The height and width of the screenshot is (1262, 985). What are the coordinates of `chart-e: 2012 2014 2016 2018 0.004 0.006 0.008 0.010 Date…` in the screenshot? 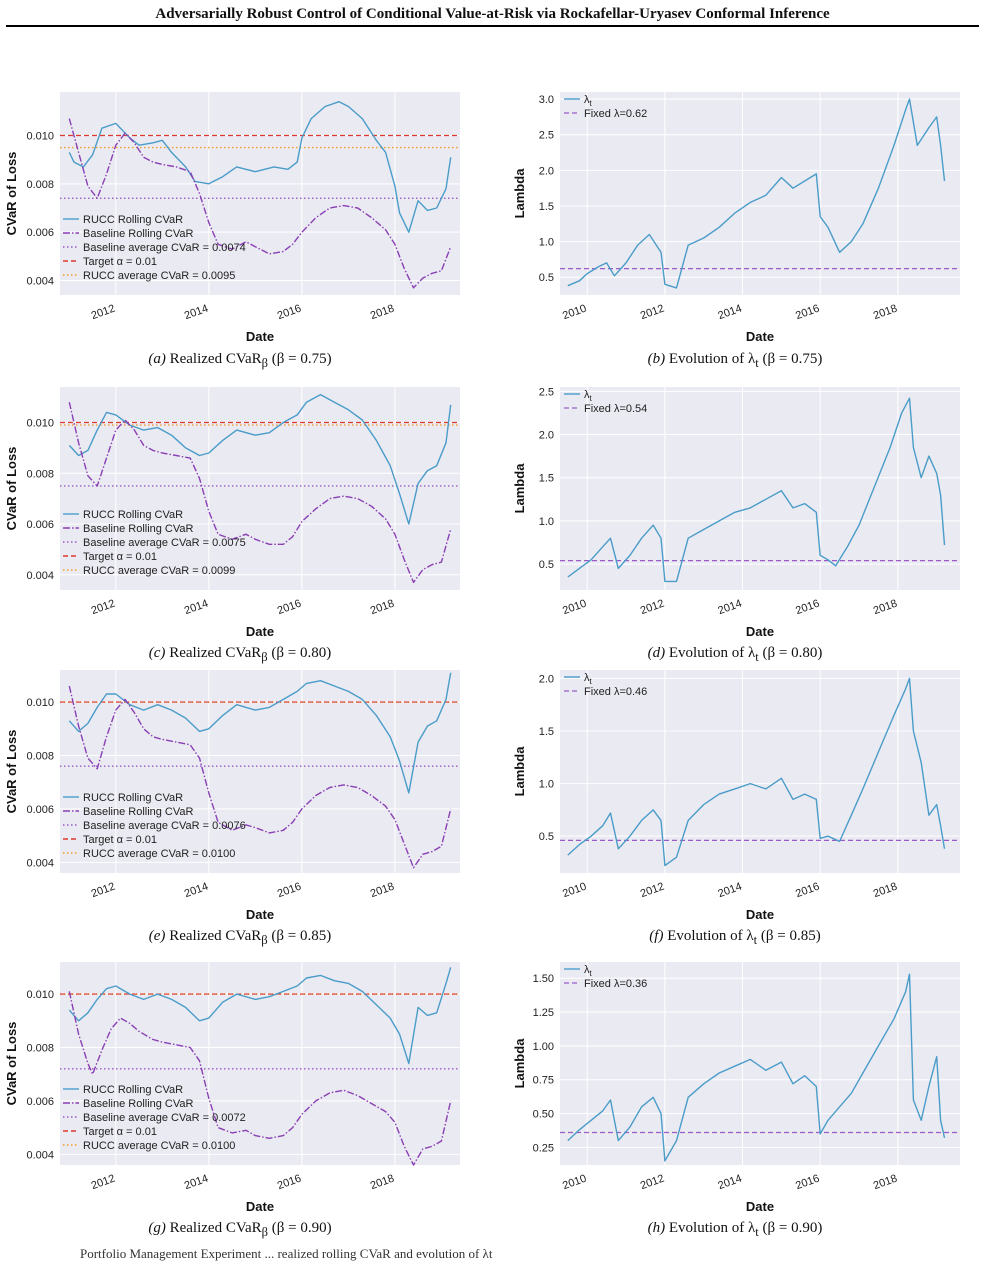 It's located at (232, 795).